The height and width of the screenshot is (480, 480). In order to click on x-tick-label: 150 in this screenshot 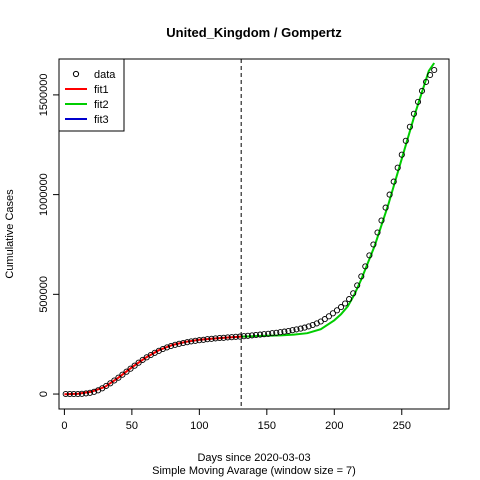, I will do `click(267, 426)`.